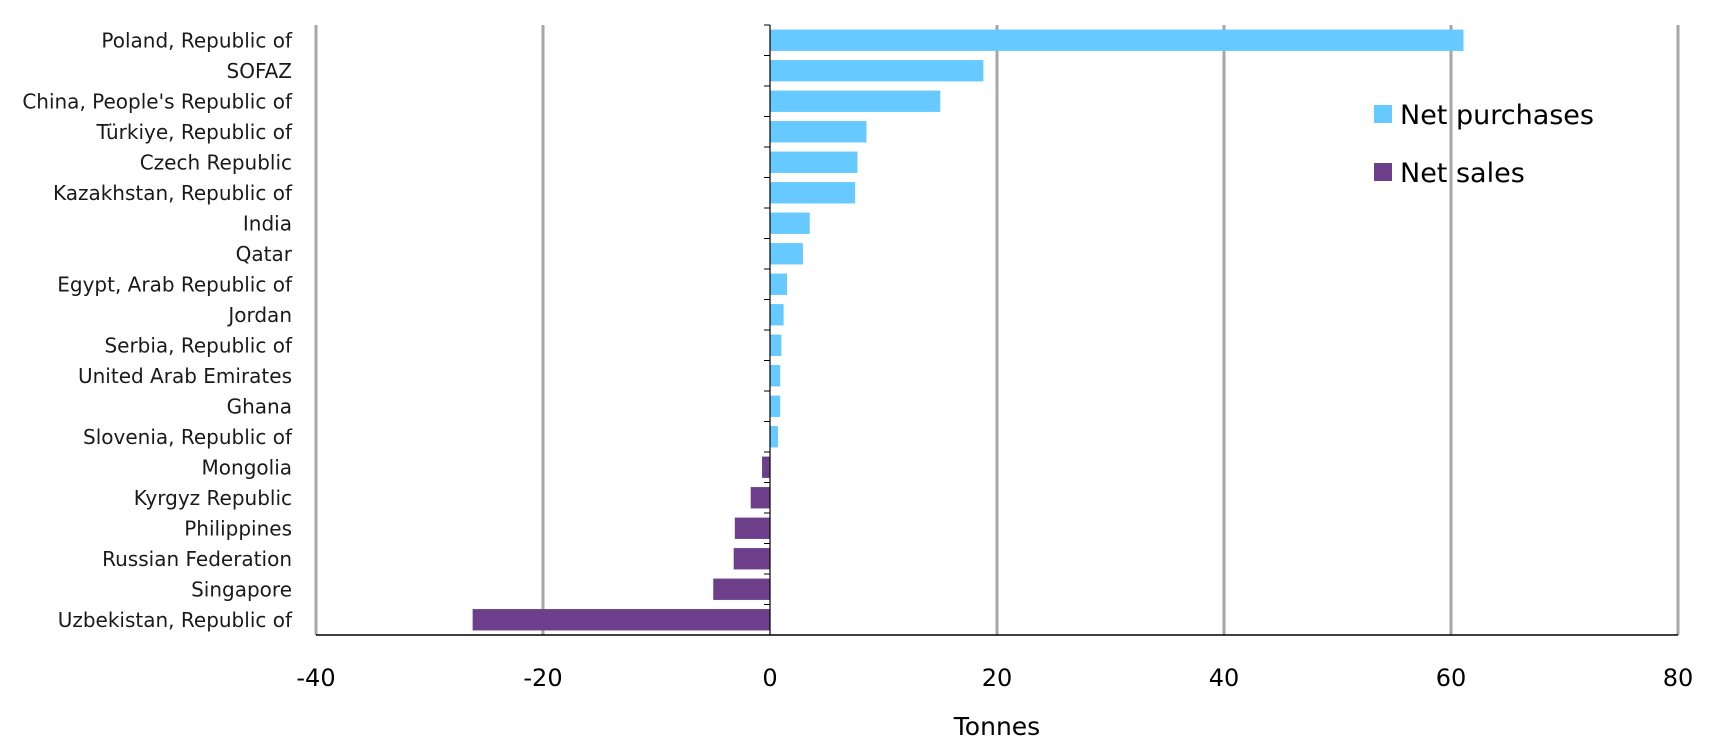  What do you see at coordinates (157, 101) in the screenshot?
I see `category-label: China, People's Republic of` at bounding box center [157, 101].